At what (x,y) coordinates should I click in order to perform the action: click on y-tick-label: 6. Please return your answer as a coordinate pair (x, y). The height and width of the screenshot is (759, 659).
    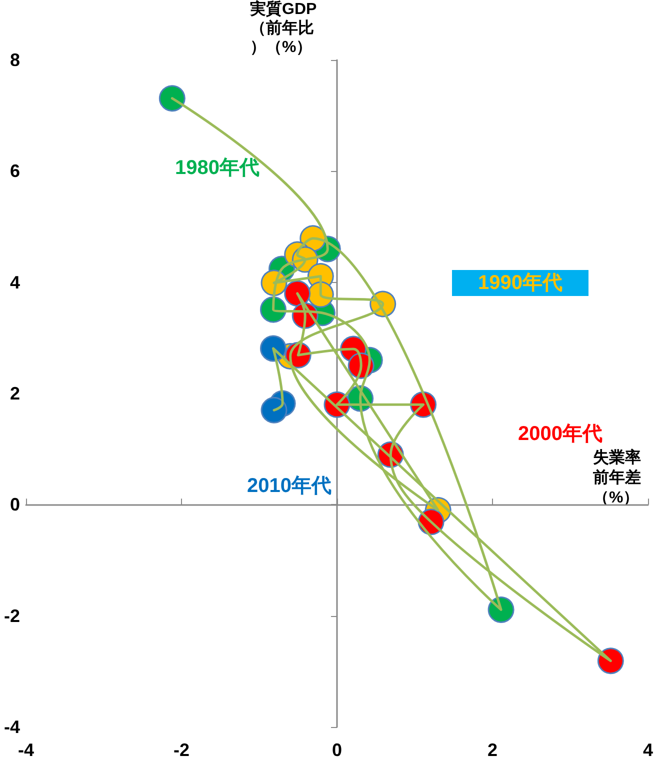
    Looking at the image, I should click on (15, 171).